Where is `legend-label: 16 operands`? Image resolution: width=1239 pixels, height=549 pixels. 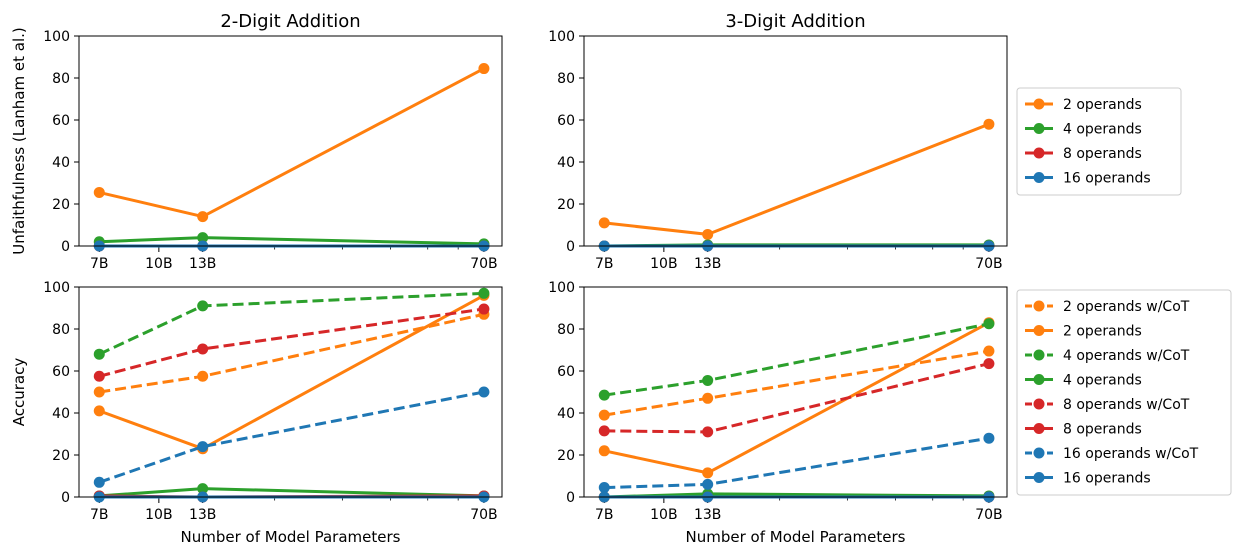 legend-label: 16 operands is located at coordinates (1107, 179).